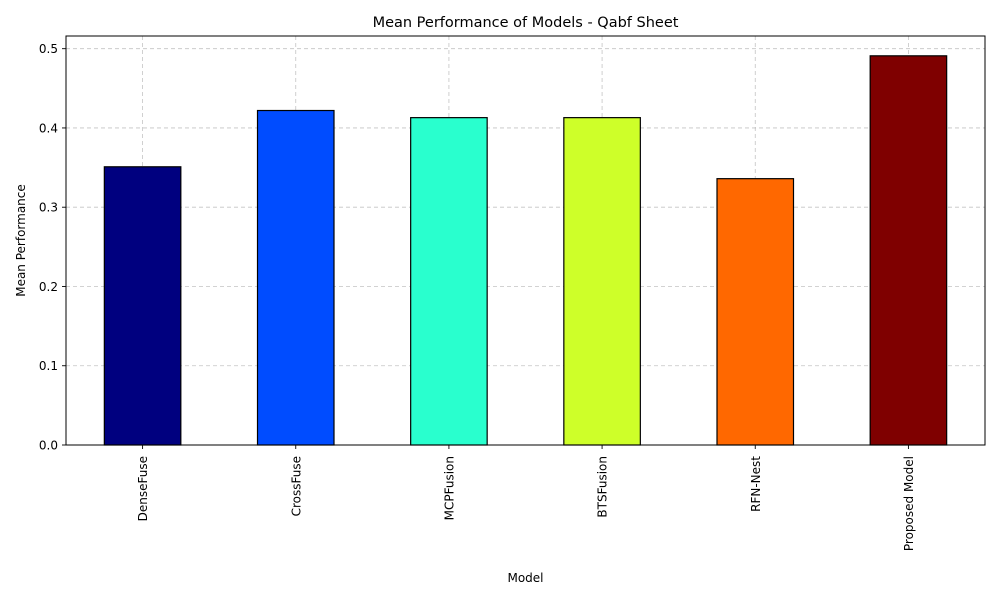 This screenshot has width=1000, height=604. What do you see at coordinates (755, 312) in the screenshot?
I see `bar-rfn-nest` at bounding box center [755, 312].